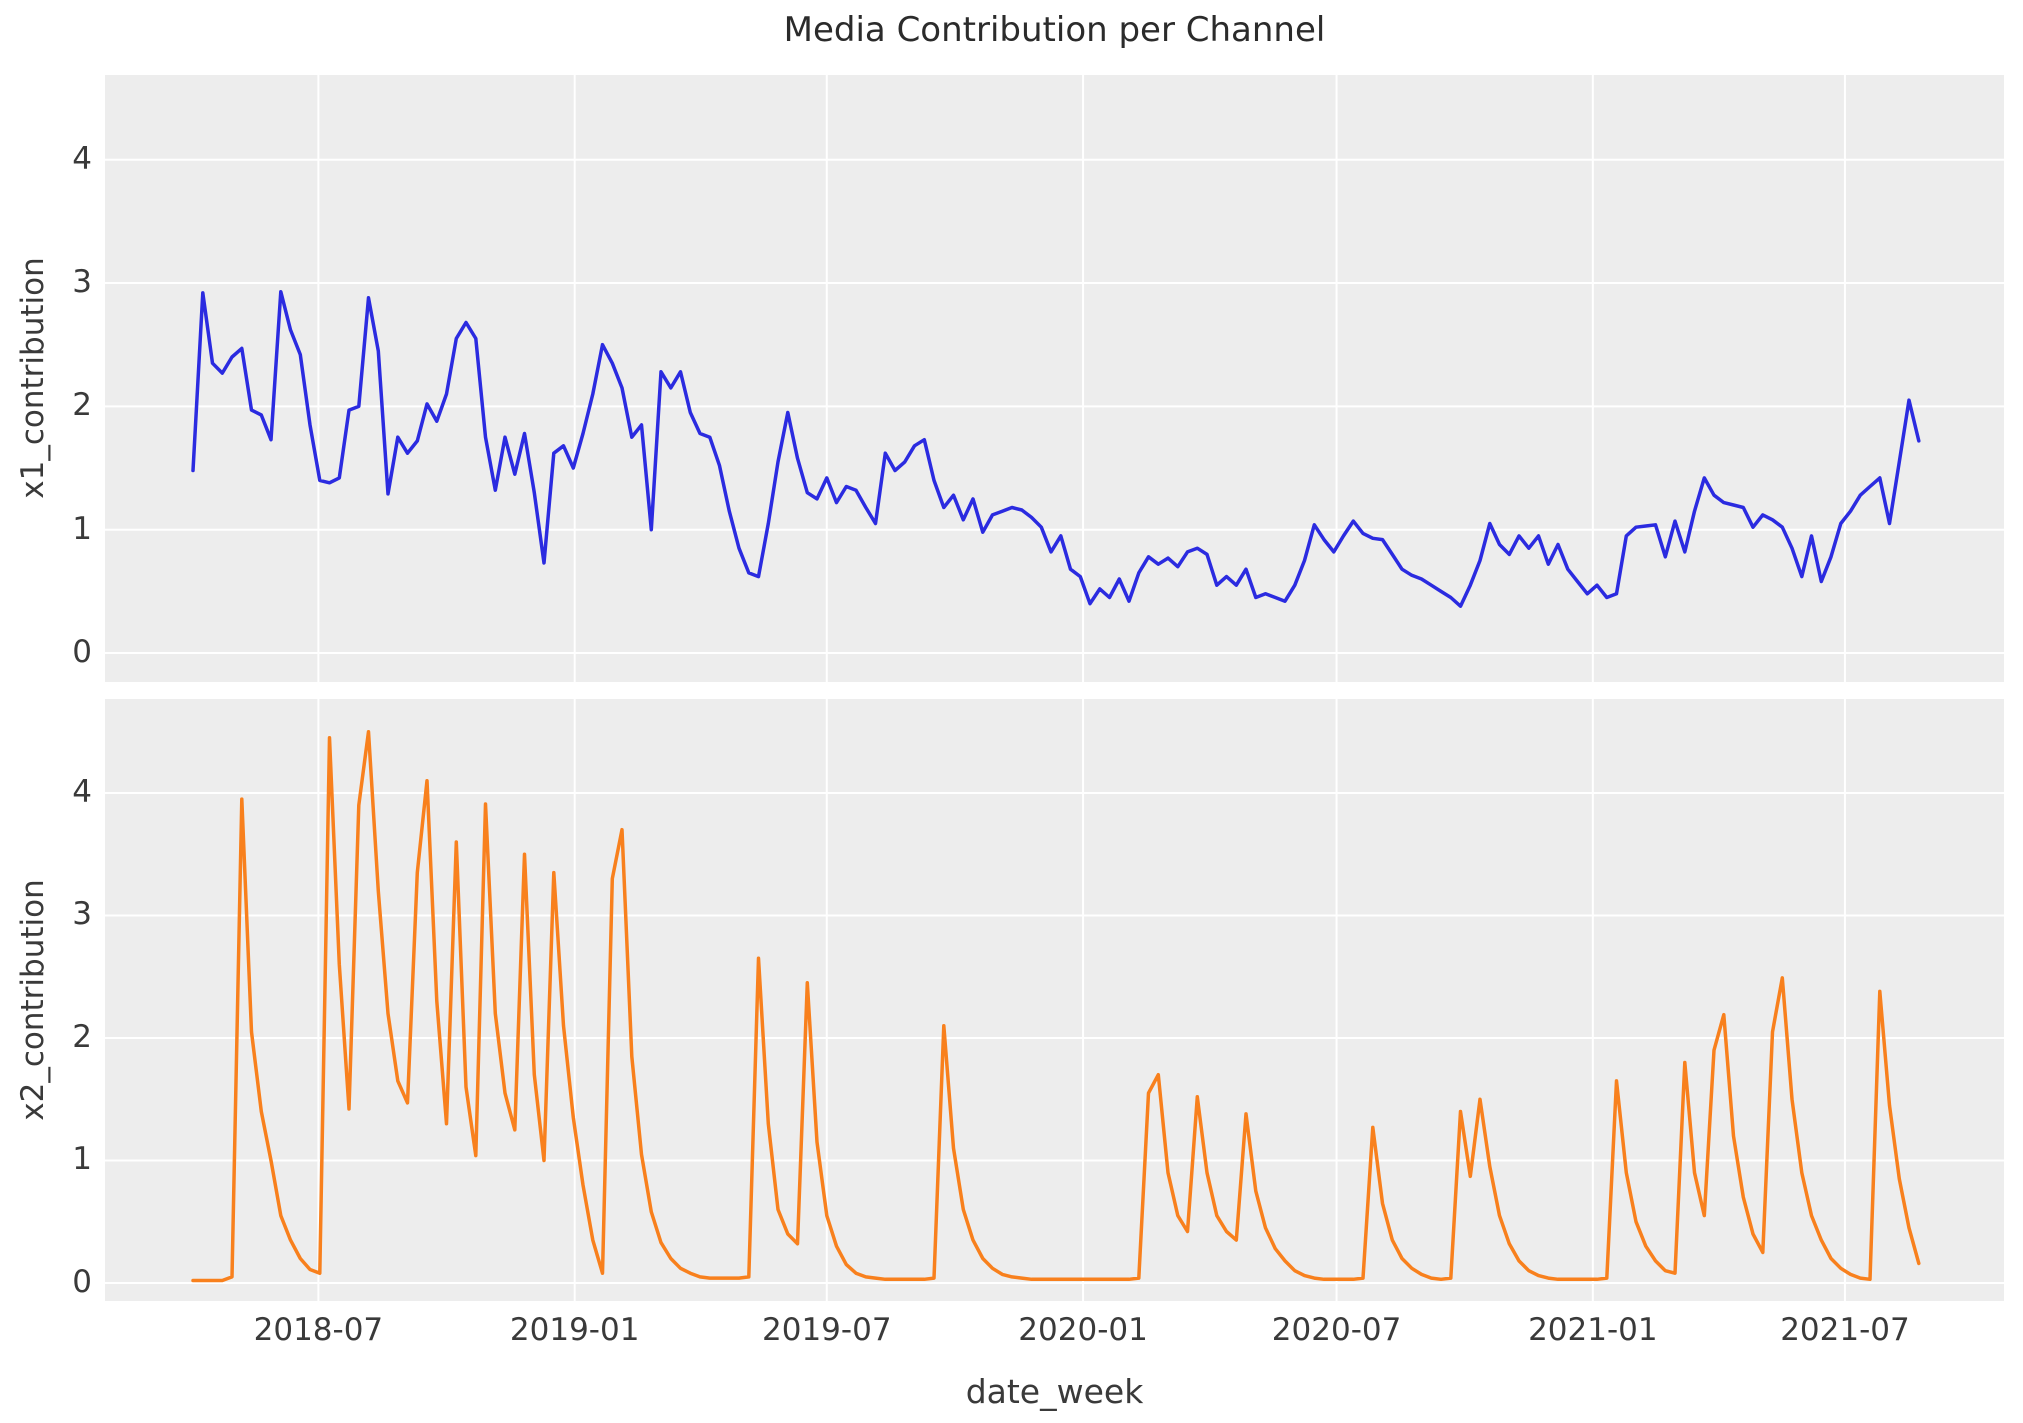  What do you see at coordinates (1083, 1330) in the screenshot?
I see `x-tick-label-2020-01: 2020-01` at bounding box center [1083, 1330].